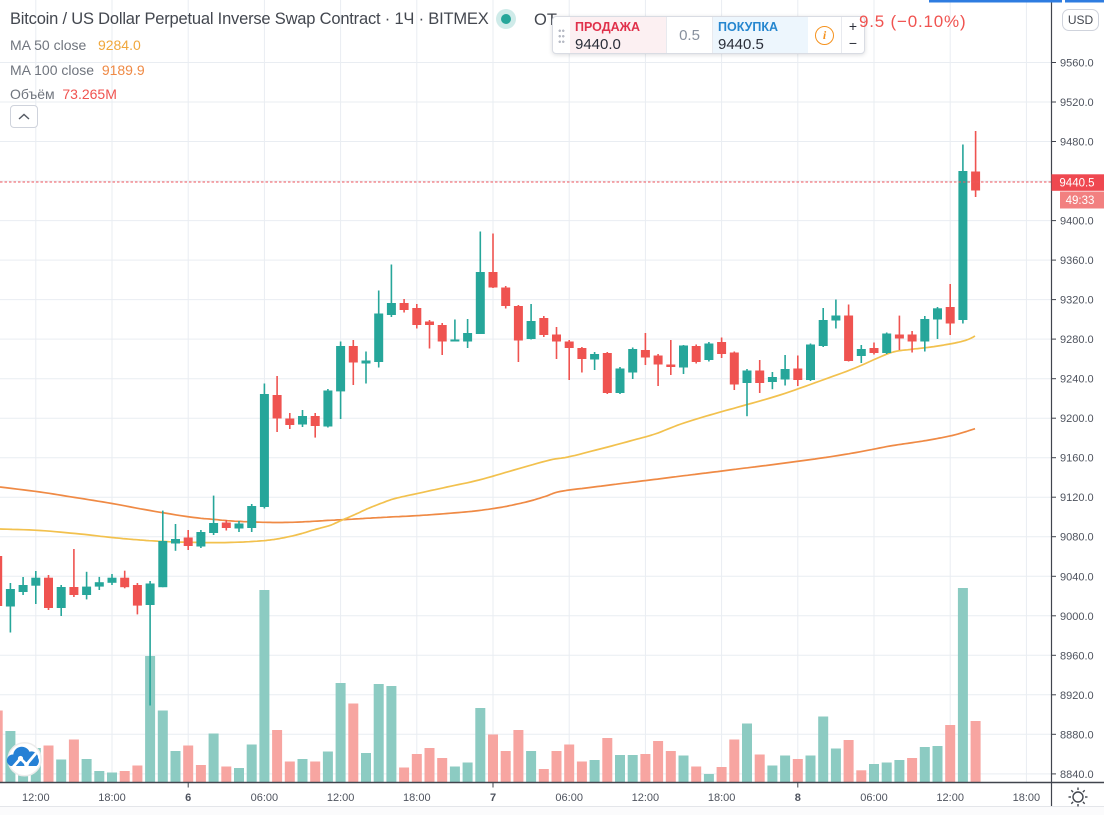  What do you see at coordinates (1077, 301) in the screenshot?
I see `svg-text: 9320.0` at bounding box center [1077, 301].